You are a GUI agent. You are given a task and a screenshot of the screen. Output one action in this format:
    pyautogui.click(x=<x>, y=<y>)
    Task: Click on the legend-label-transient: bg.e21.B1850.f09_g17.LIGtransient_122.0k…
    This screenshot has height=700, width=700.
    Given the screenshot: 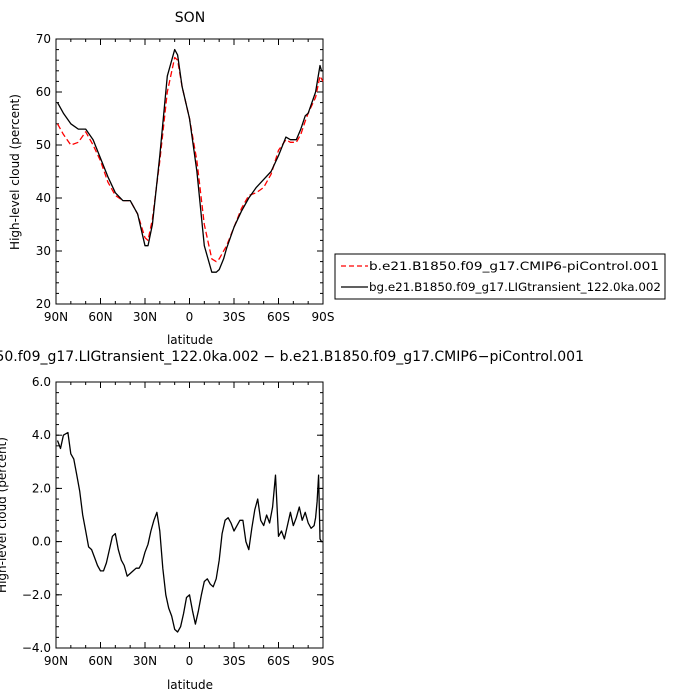 What is the action you would take?
    pyautogui.click(x=515, y=287)
    